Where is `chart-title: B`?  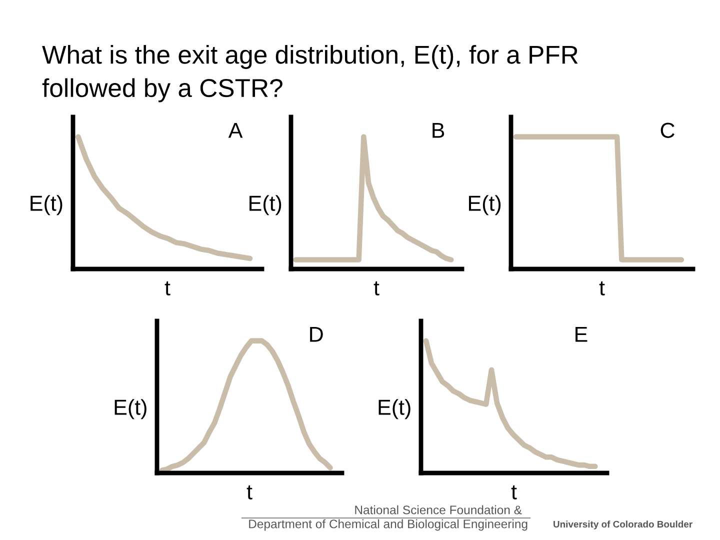
chart-title: B is located at coordinates (438, 130).